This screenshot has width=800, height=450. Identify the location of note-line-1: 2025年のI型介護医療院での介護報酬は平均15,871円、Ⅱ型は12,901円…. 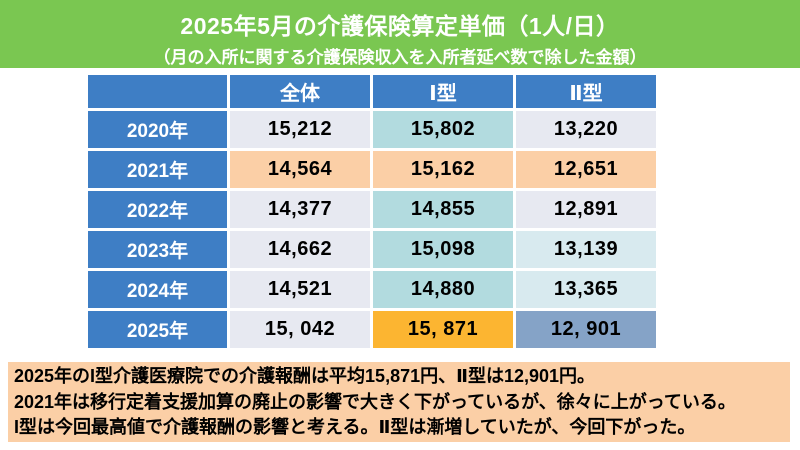
(305, 376).